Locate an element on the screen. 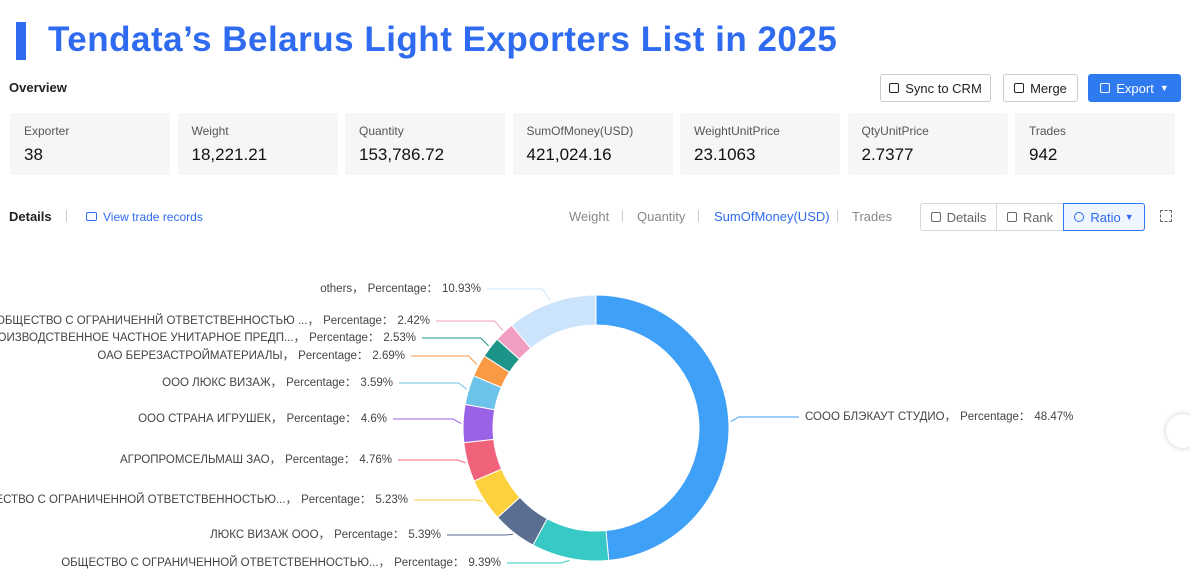  link-label: View trade records is located at coordinates (153, 217).